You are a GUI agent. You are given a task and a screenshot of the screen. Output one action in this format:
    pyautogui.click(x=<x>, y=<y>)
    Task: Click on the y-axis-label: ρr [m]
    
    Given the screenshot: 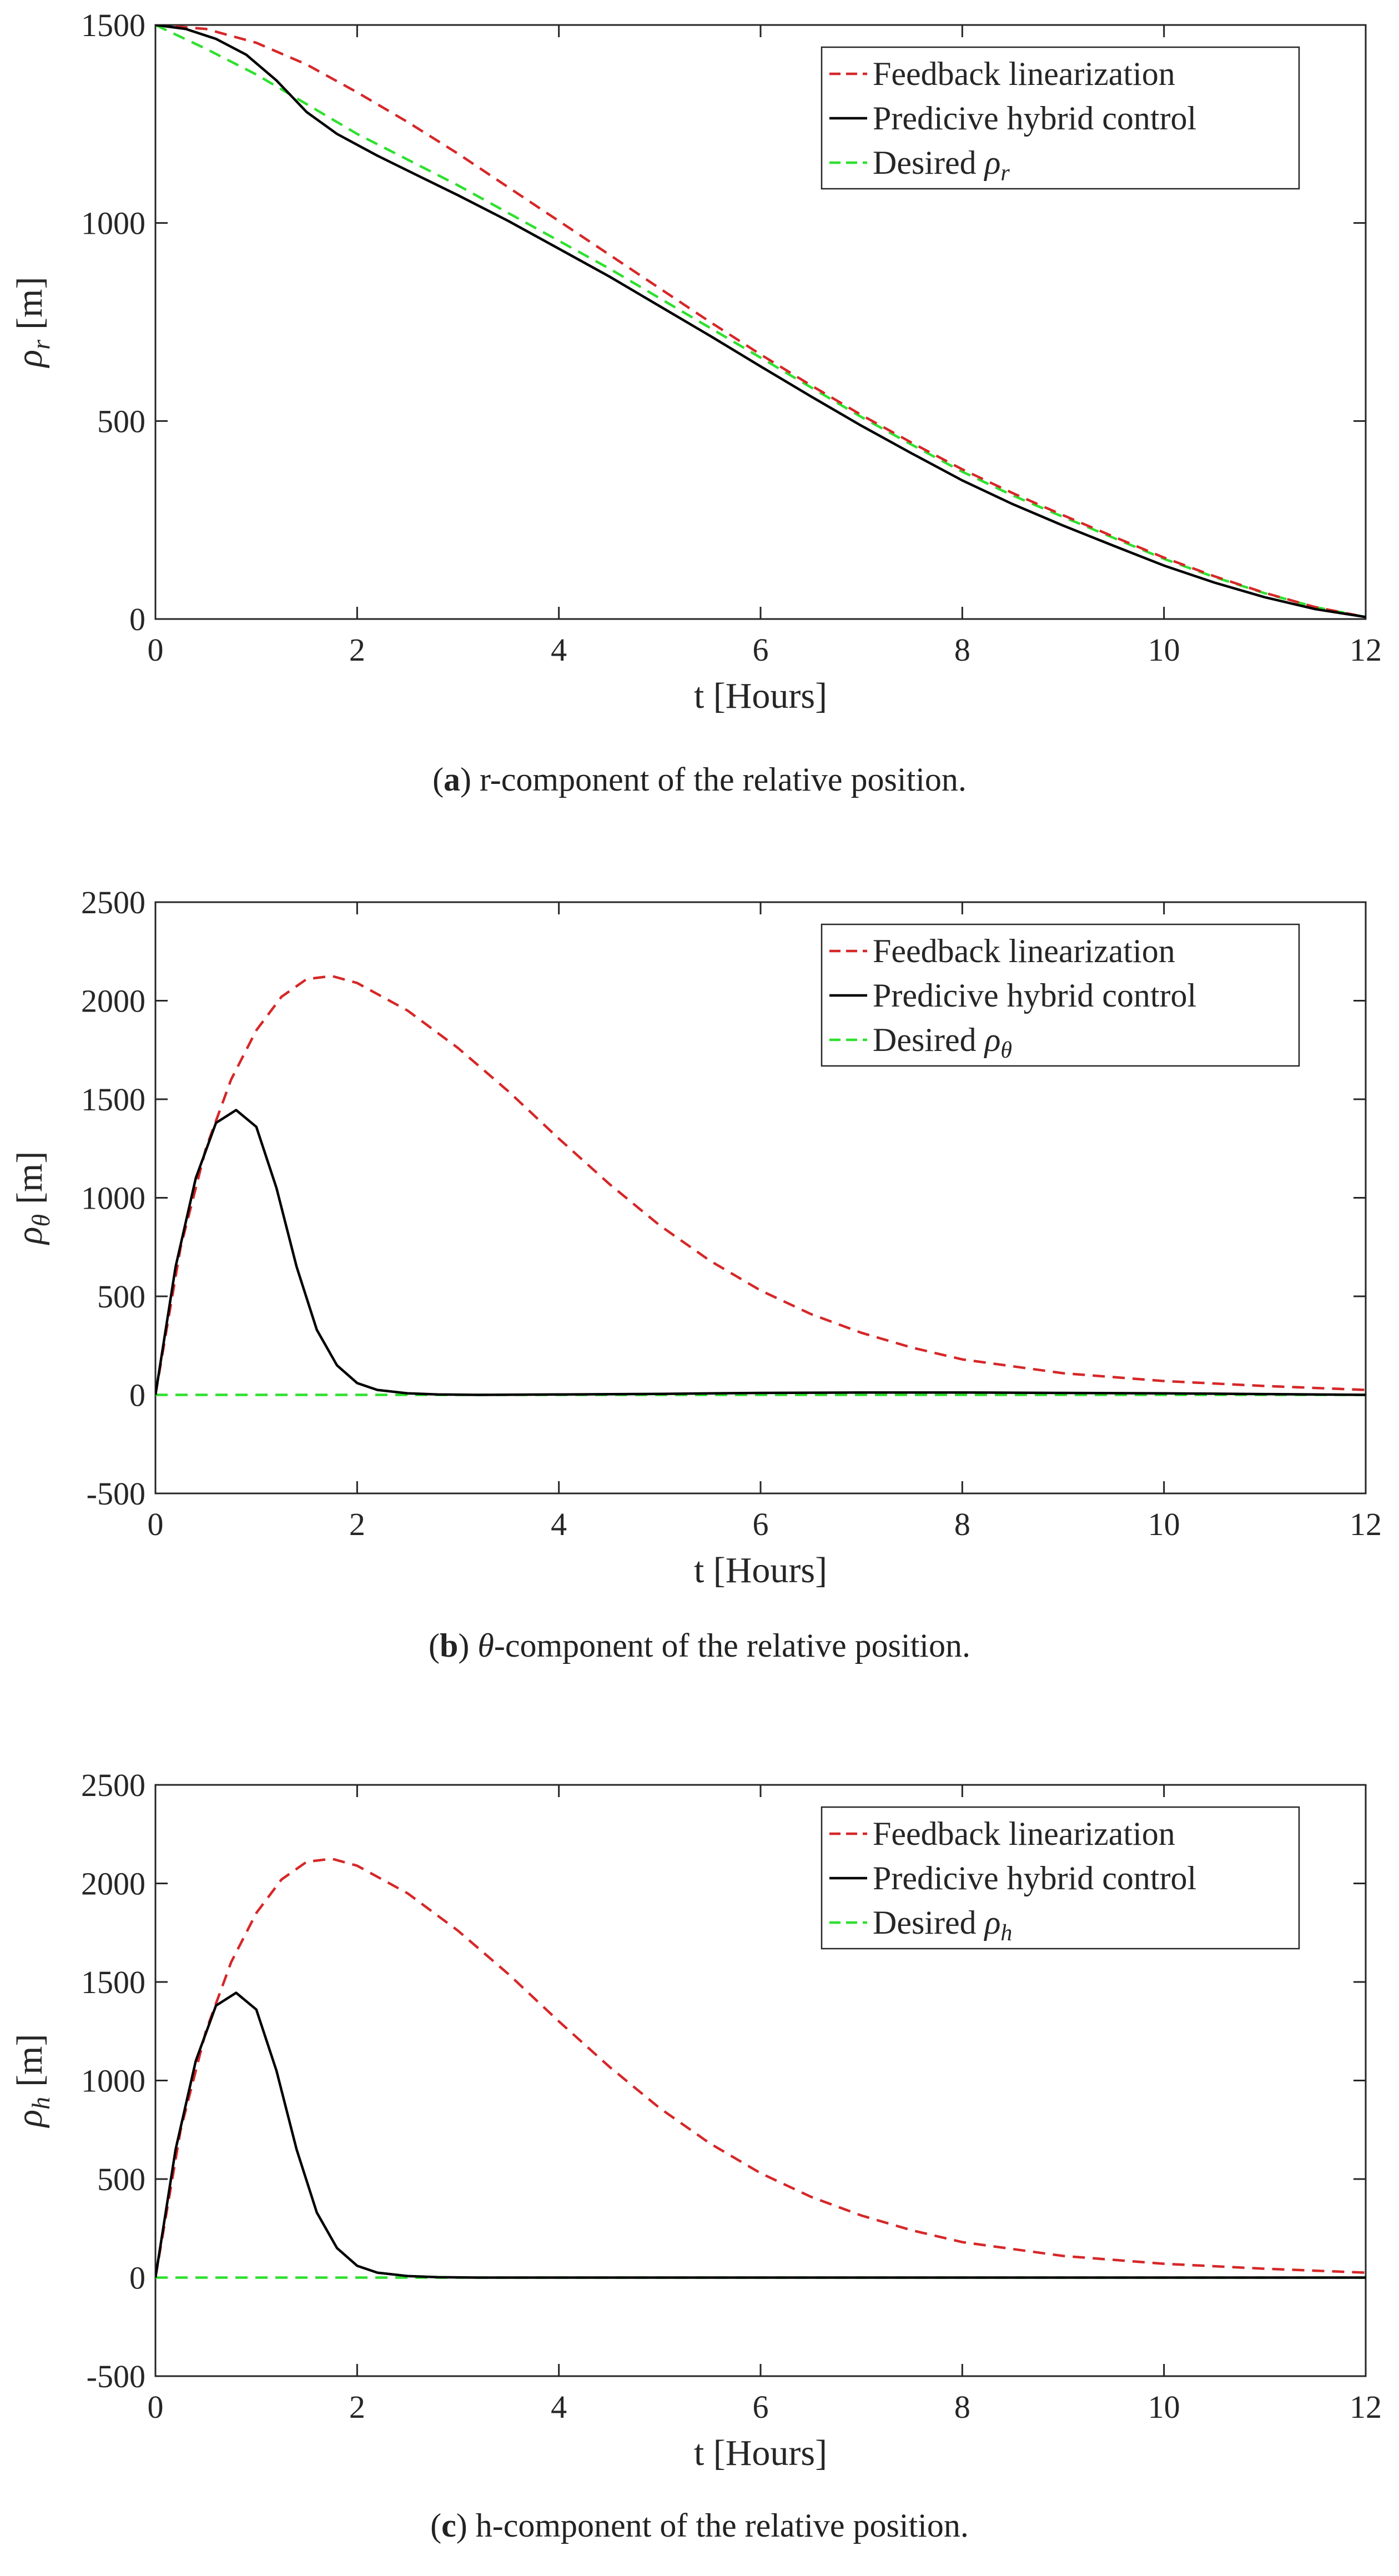 What is the action you would take?
    pyautogui.click(x=32, y=323)
    